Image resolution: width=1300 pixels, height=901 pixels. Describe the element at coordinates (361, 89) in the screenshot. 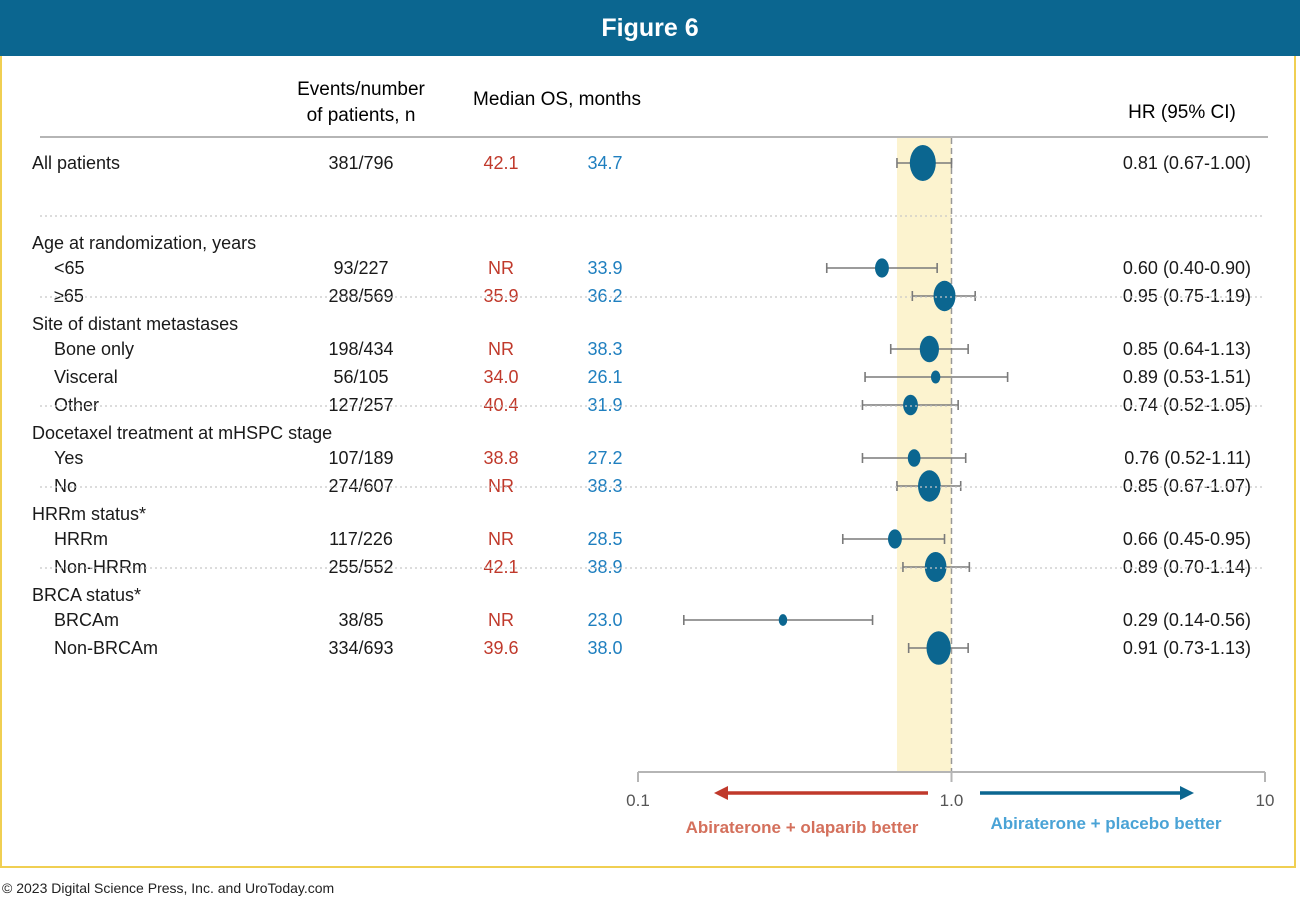

I see `col-header-events-1: Events/number` at that location.